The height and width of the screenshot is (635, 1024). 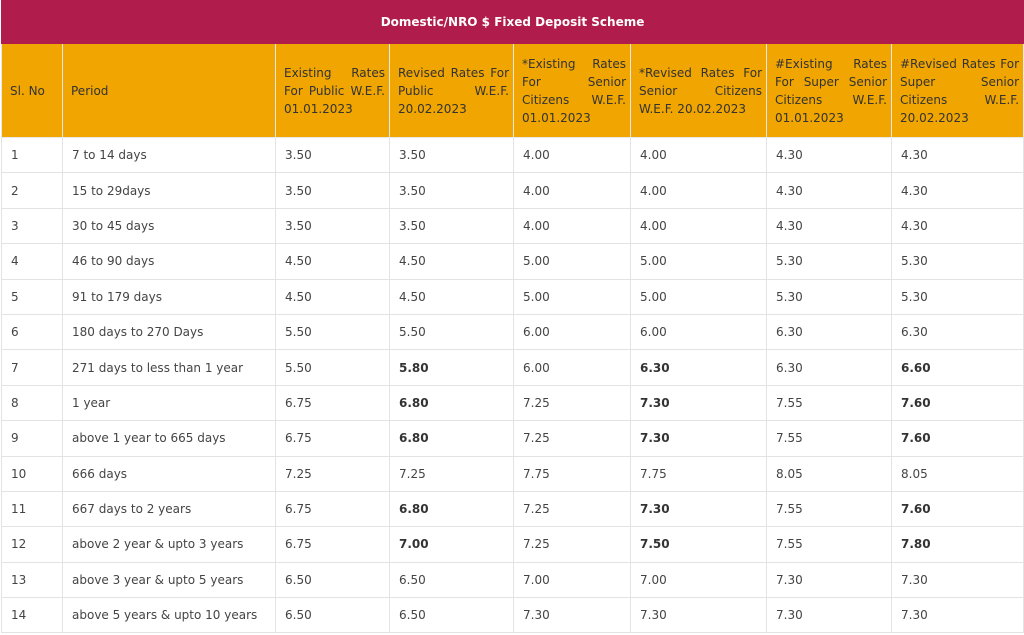 I want to click on cell-revised-senior: 4.00, so click(x=698, y=155).